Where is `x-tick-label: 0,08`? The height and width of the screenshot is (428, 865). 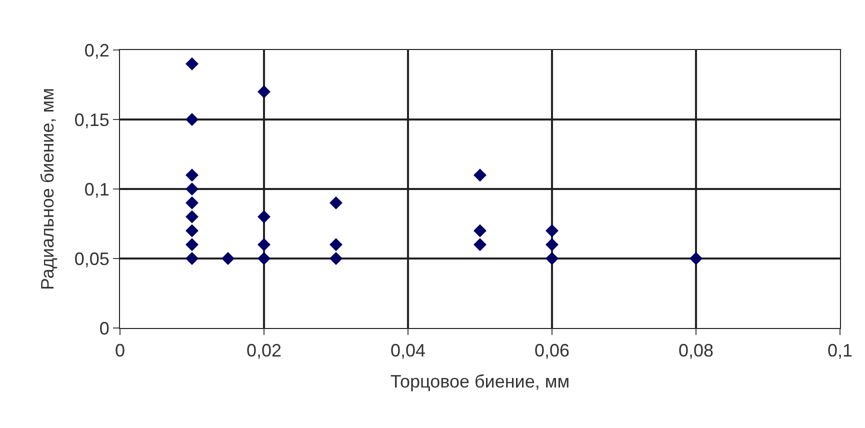 x-tick-label: 0,08 is located at coordinates (696, 350).